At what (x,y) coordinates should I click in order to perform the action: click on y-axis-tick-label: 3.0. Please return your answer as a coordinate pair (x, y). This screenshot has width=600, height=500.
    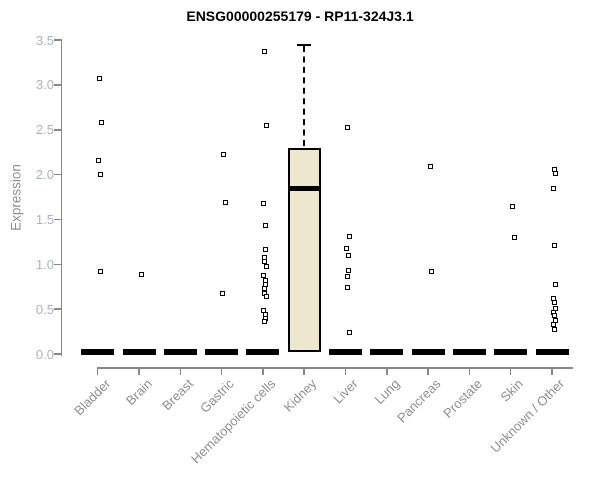
    Looking at the image, I should click on (44, 85).